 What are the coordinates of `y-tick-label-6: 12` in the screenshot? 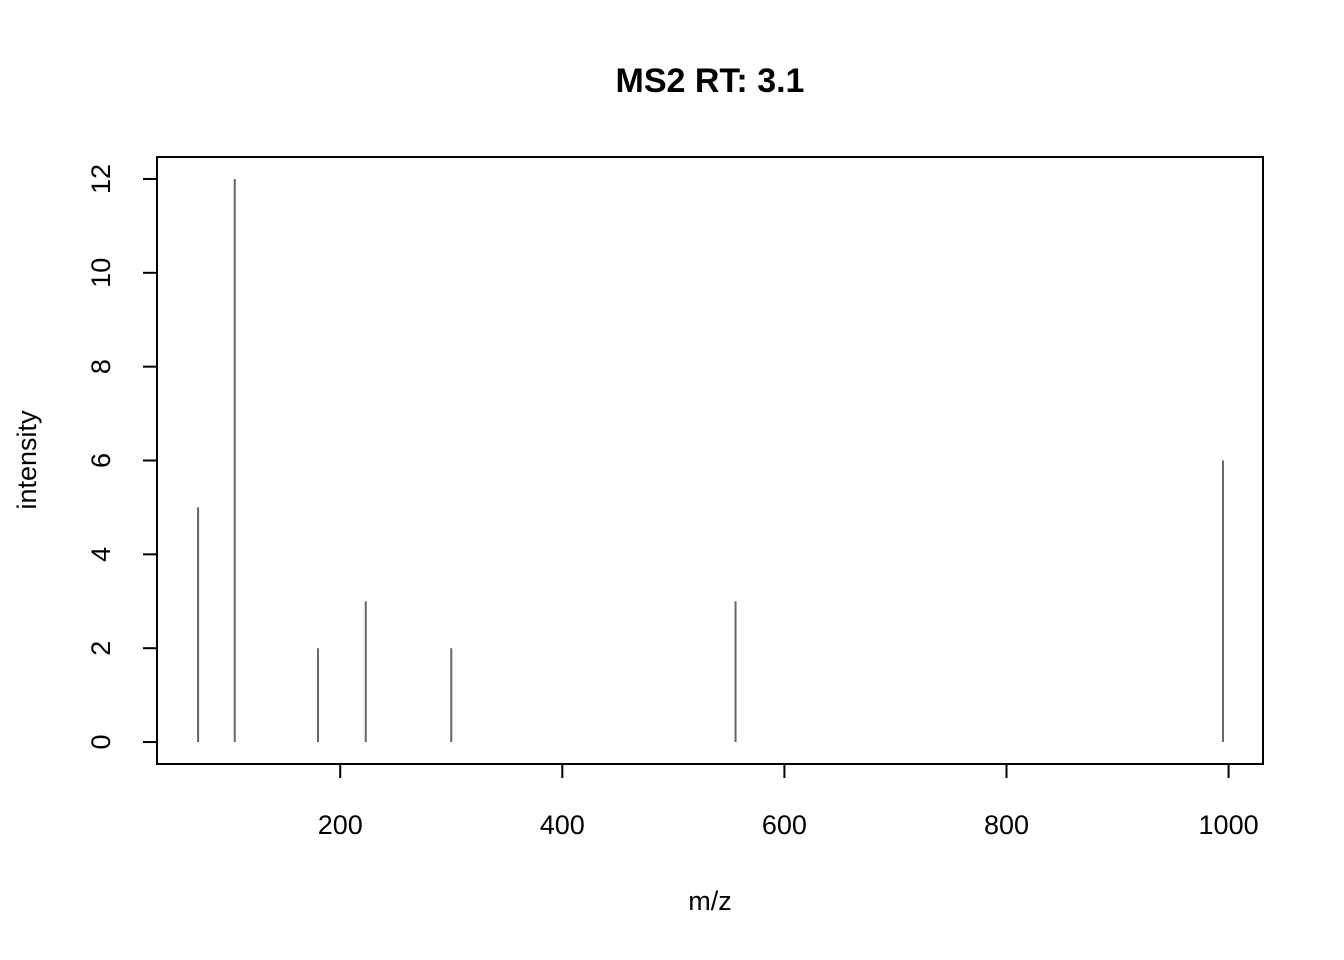 It's located at (101, 179).